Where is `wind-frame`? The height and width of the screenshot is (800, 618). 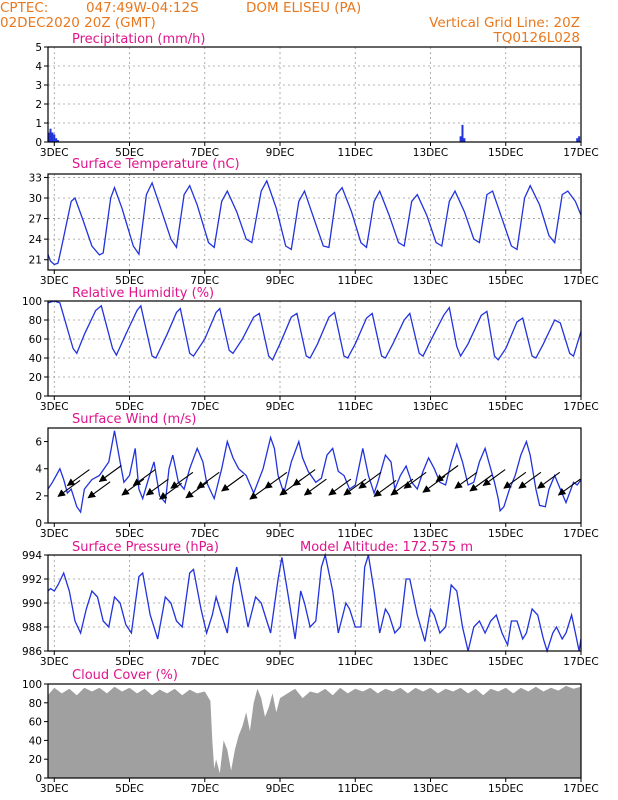 wind-frame is located at coordinates (314, 475).